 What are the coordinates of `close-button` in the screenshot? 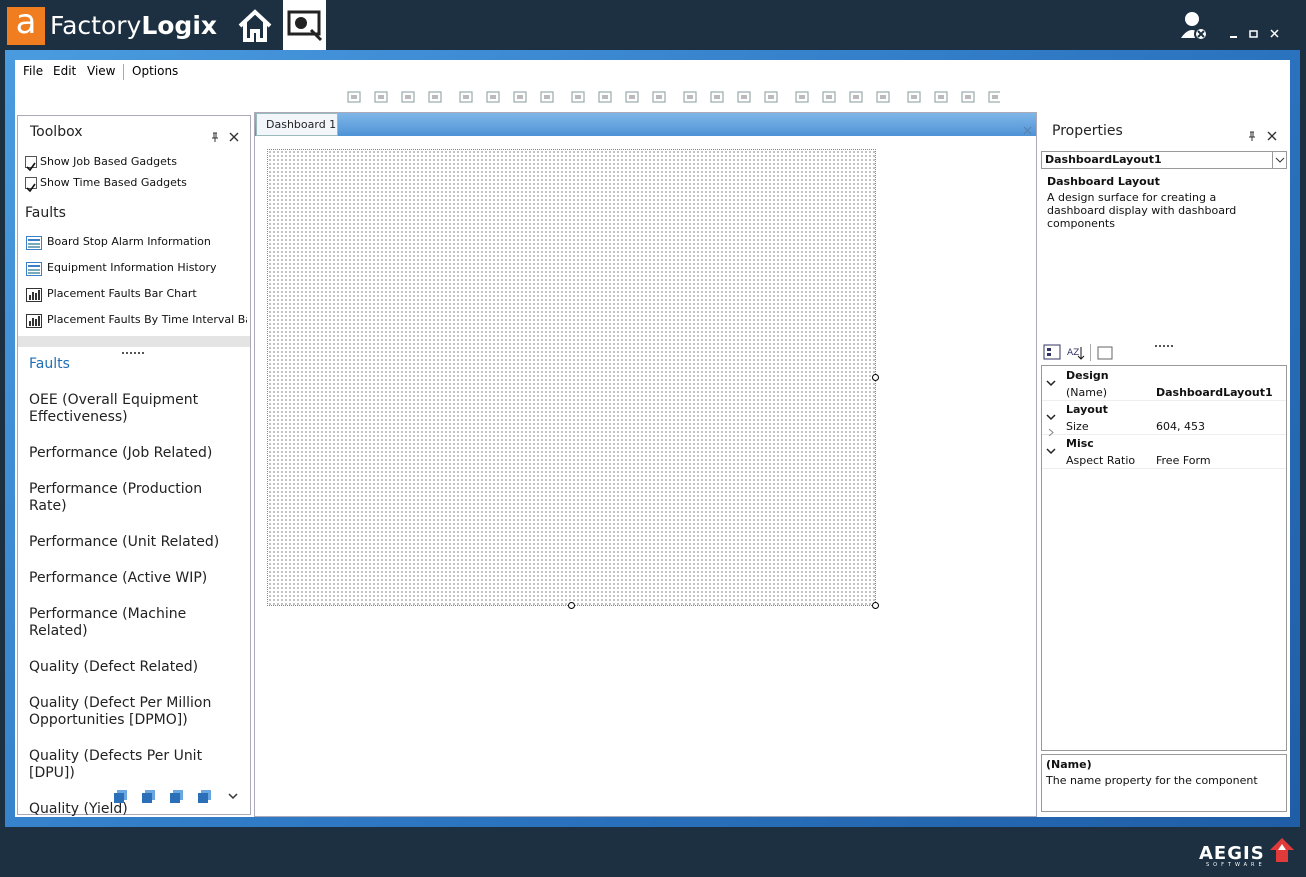 It's located at (1275, 31).